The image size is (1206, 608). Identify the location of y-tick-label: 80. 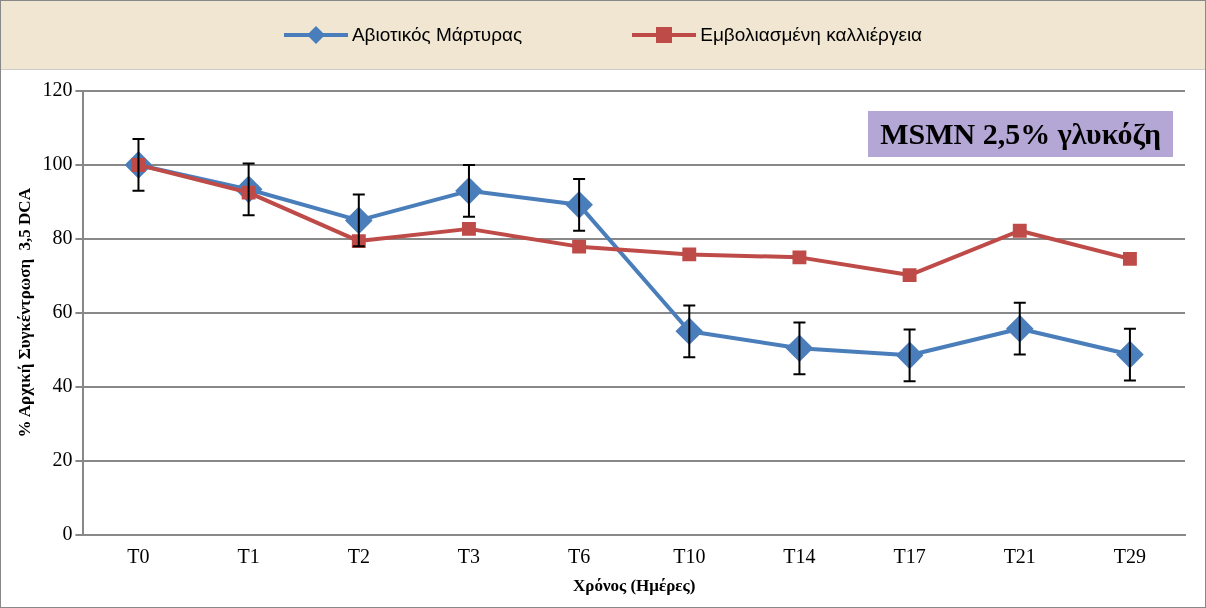
(62, 237).